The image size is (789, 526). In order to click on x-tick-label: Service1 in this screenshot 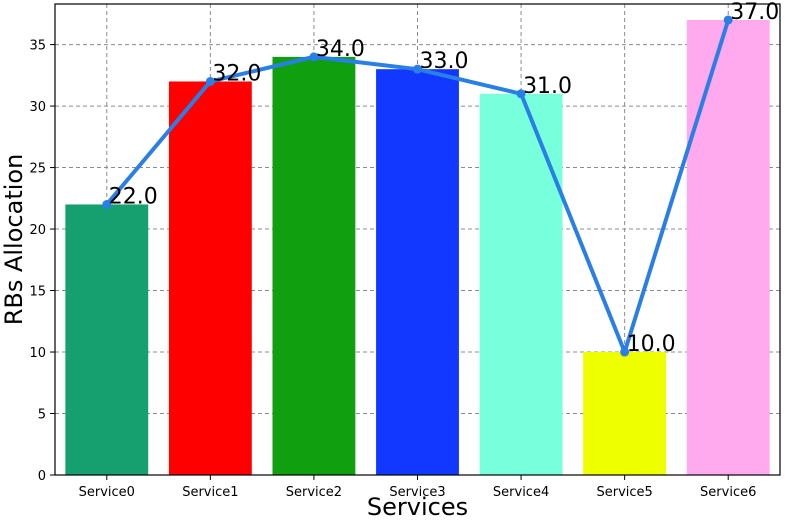, I will do `click(210, 492)`.